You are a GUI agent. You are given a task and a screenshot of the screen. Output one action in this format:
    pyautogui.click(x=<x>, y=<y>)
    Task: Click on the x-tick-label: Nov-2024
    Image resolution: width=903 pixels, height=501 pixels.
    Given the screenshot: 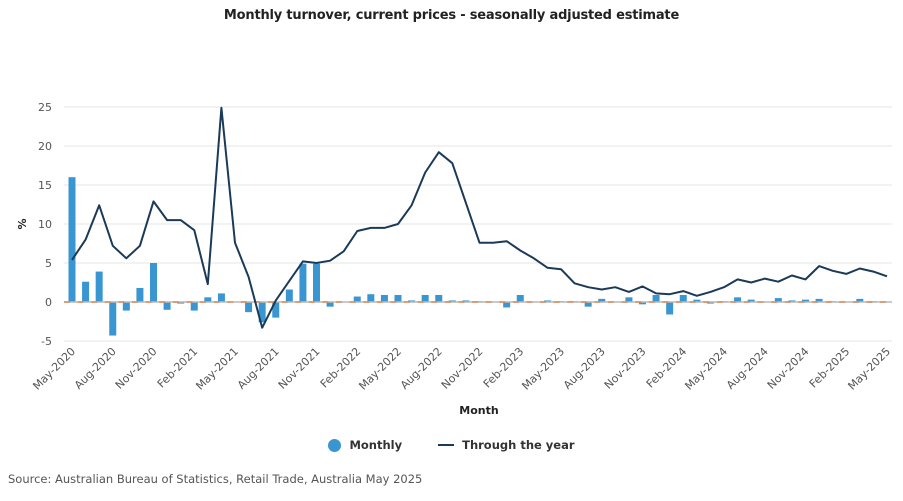 What is the action you would take?
    pyautogui.click(x=788, y=368)
    